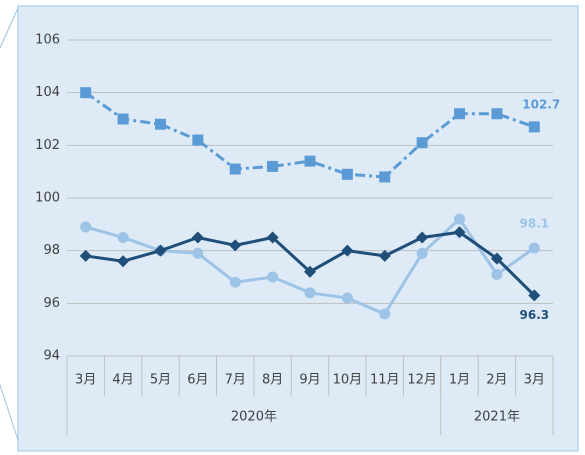 The height and width of the screenshot is (455, 585). Describe the element at coordinates (122, 380) in the screenshot. I see `x-tick-label: 4月` at that location.